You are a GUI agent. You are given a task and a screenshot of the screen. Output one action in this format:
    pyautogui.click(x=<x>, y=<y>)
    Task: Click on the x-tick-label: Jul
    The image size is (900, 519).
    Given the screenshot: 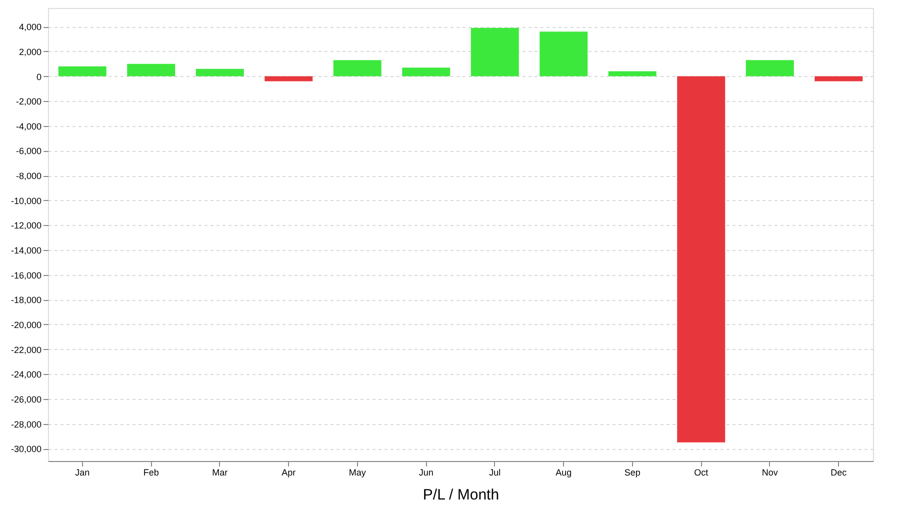 What is the action you would take?
    pyautogui.click(x=495, y=473)
    